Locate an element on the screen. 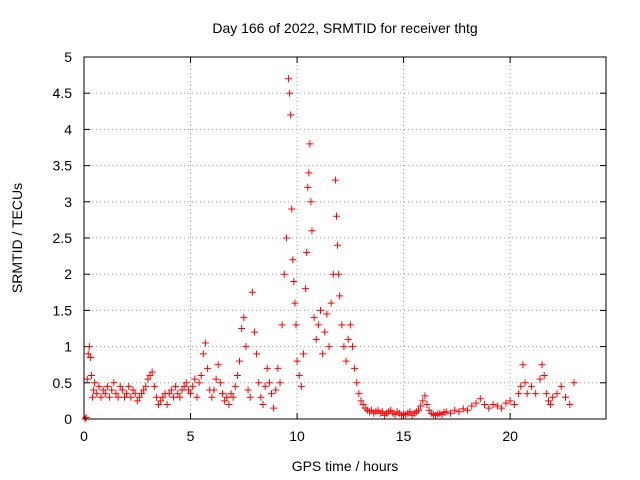 This screenshot has height=480, width=640. x-axis-title: GPS time / hours is located at coordinates (345, 466).